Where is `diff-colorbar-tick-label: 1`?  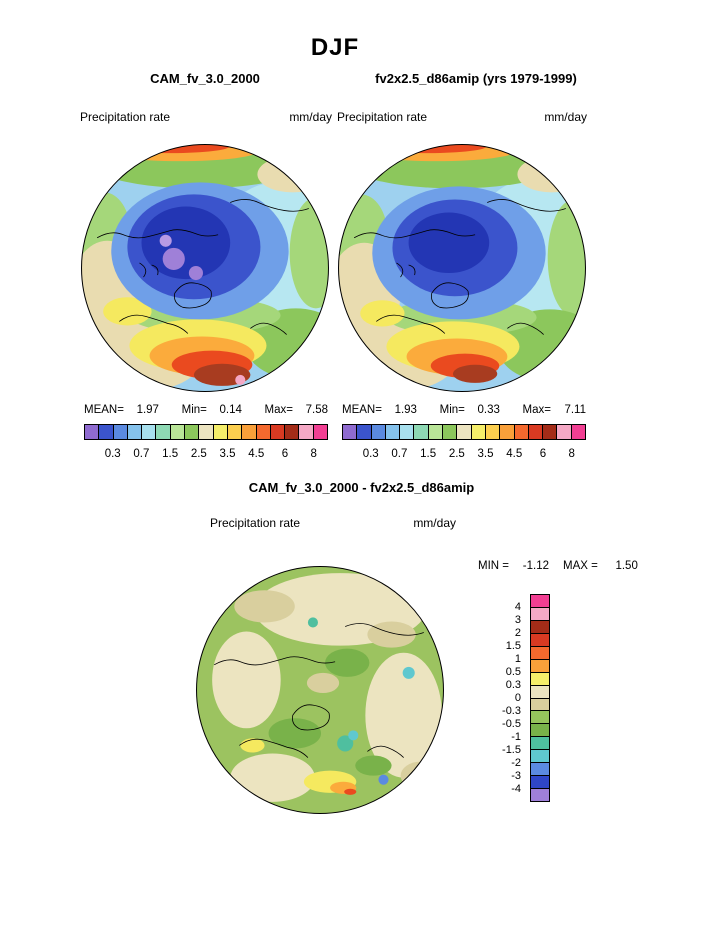 diff-colorbar-tick-label: 1 is located at coordinates (517, 659).